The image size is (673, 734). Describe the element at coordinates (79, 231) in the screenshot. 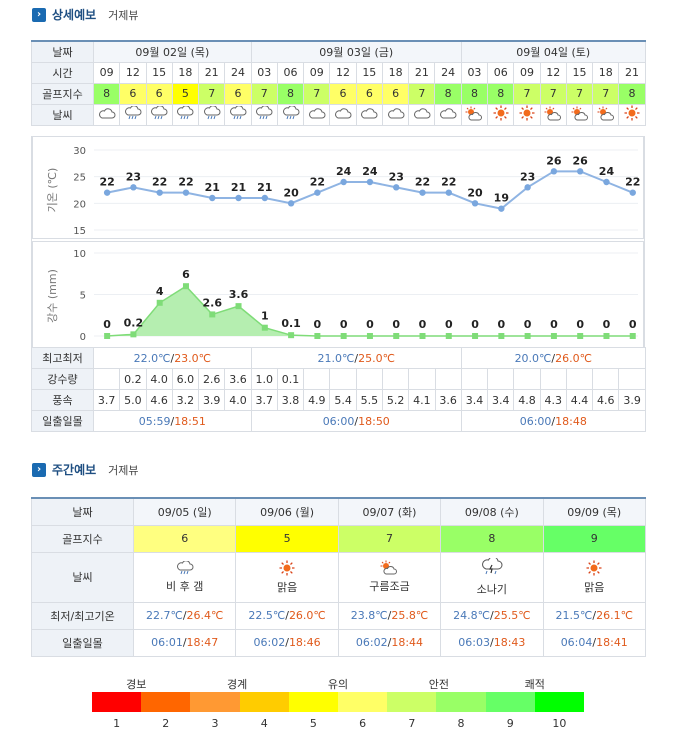

I see `temp-tick-label: 15` at that location.